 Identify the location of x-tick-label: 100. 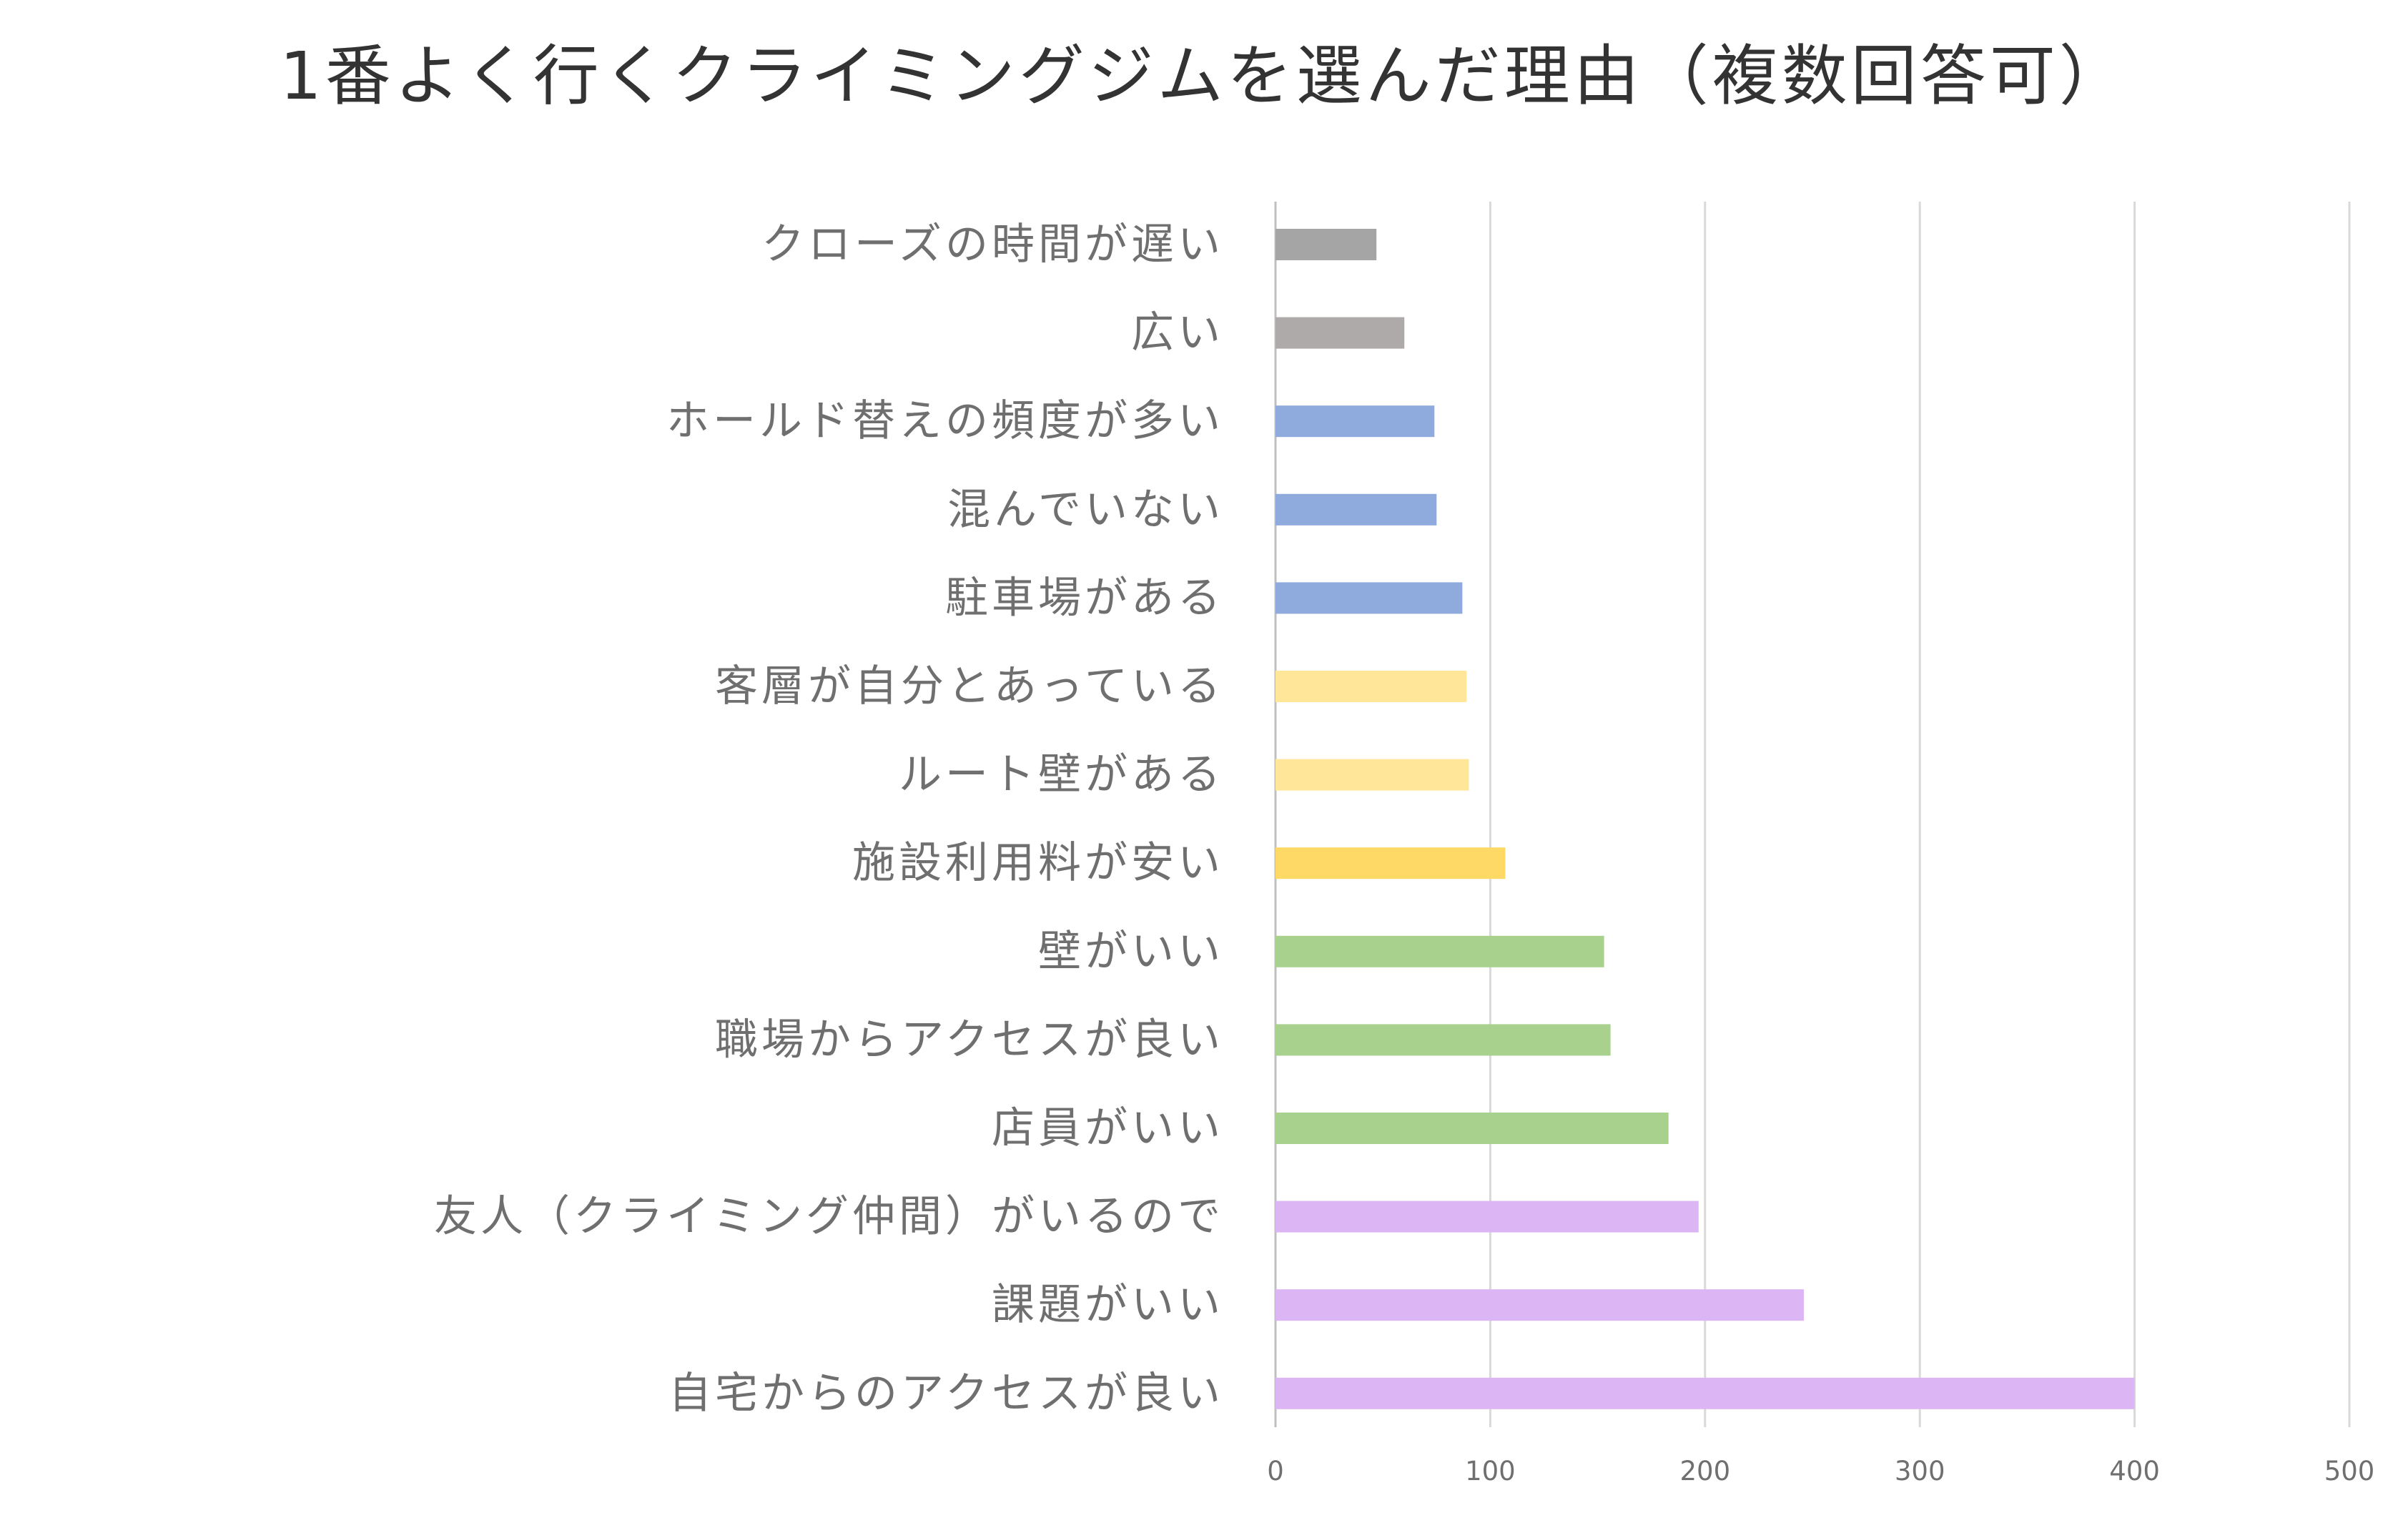
(1490, 1471).